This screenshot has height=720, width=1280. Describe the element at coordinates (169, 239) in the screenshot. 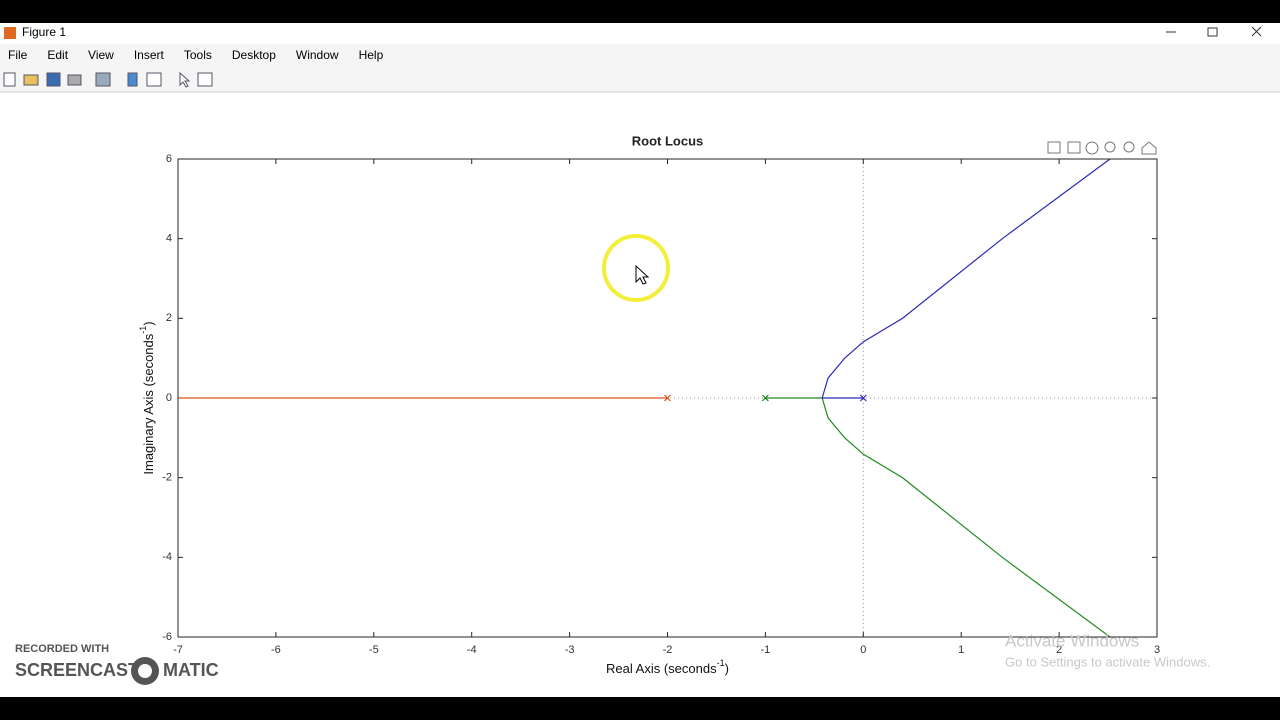

I see `y-tick-label: 4` at that location.